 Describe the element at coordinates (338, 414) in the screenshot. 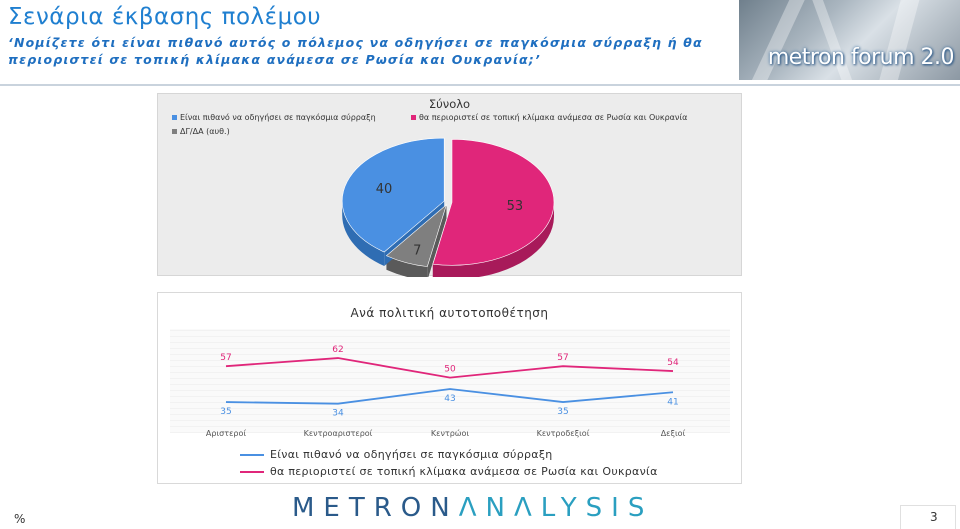

I see `line-data-label: 34` at that location.